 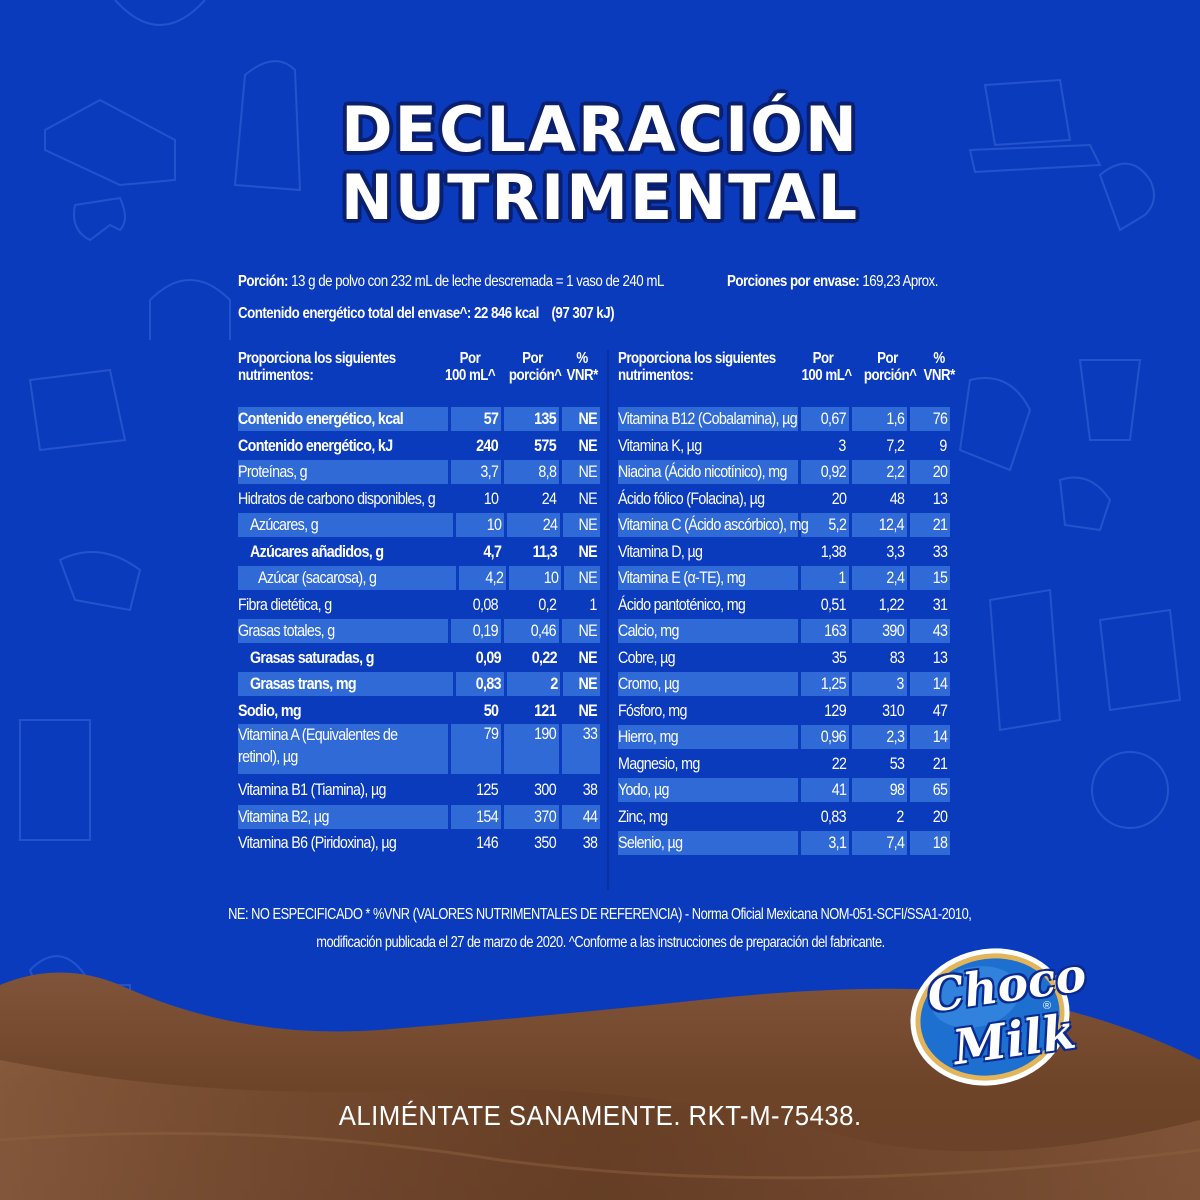 What do you see at coordinates (900, 816) in the screenshot?
I see `value-per-portion: 2` at bounding box center [900, 816].